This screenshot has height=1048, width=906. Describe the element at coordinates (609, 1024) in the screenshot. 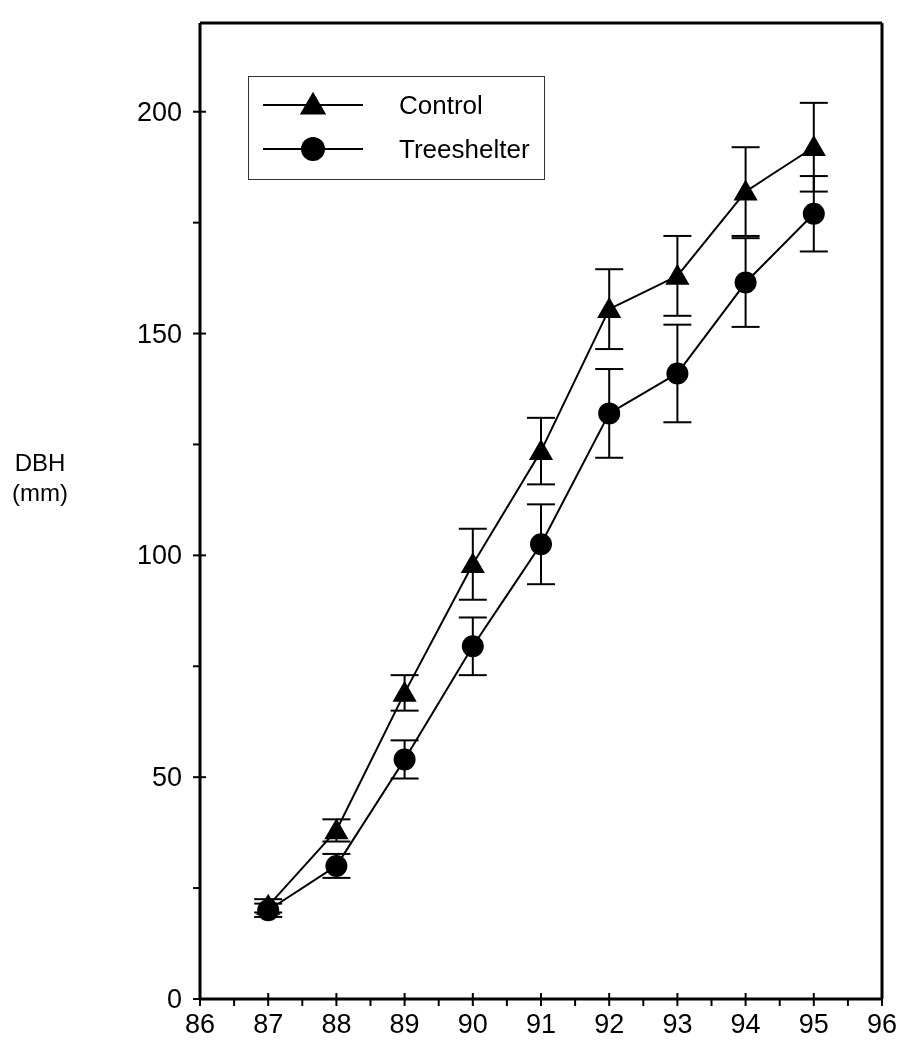

I see `x-tick-label: 92` at that location.